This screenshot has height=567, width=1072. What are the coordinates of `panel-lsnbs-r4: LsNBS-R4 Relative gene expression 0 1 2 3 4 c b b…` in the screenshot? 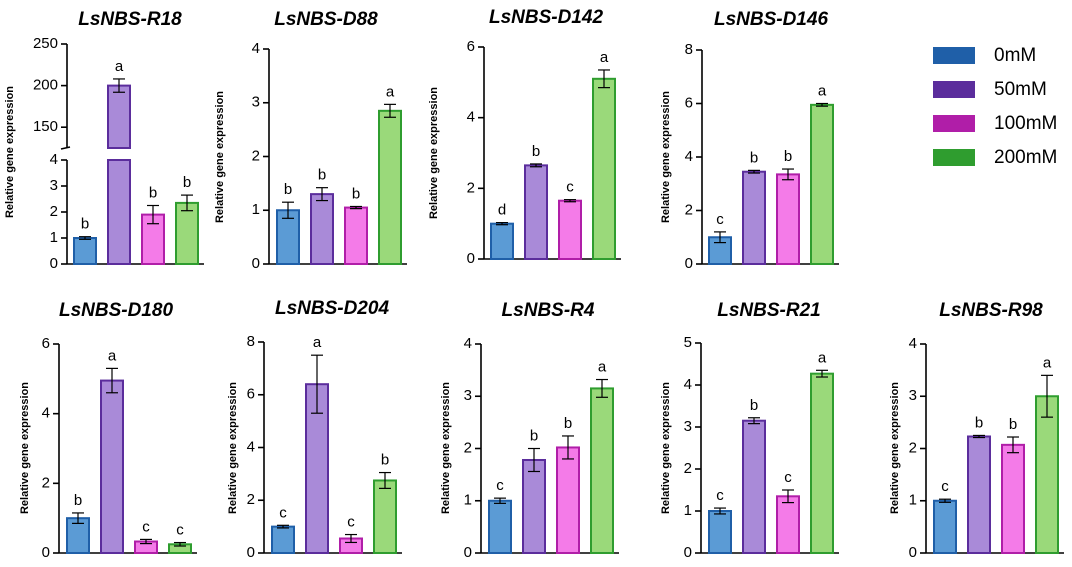 It's located at (529, 430).